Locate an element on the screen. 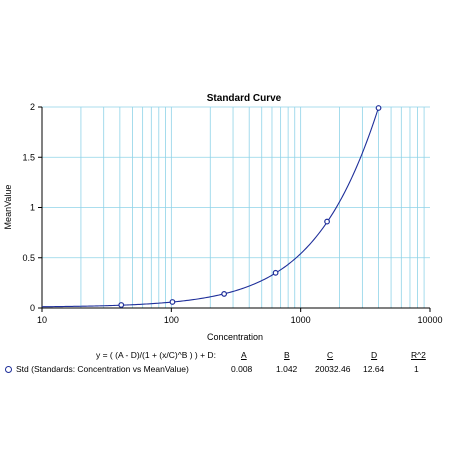 Image resolution: width=450 pixels, height=450 pixels. param-value-r2: 1 is located at coordinates (416, 369).